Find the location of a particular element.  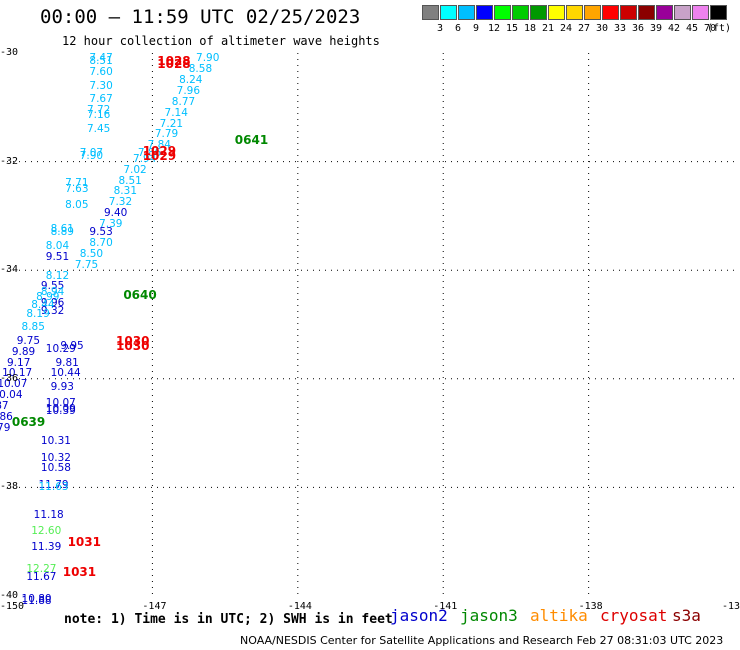

wave-height-value: 7.14 is located at coordinates (176, 112).